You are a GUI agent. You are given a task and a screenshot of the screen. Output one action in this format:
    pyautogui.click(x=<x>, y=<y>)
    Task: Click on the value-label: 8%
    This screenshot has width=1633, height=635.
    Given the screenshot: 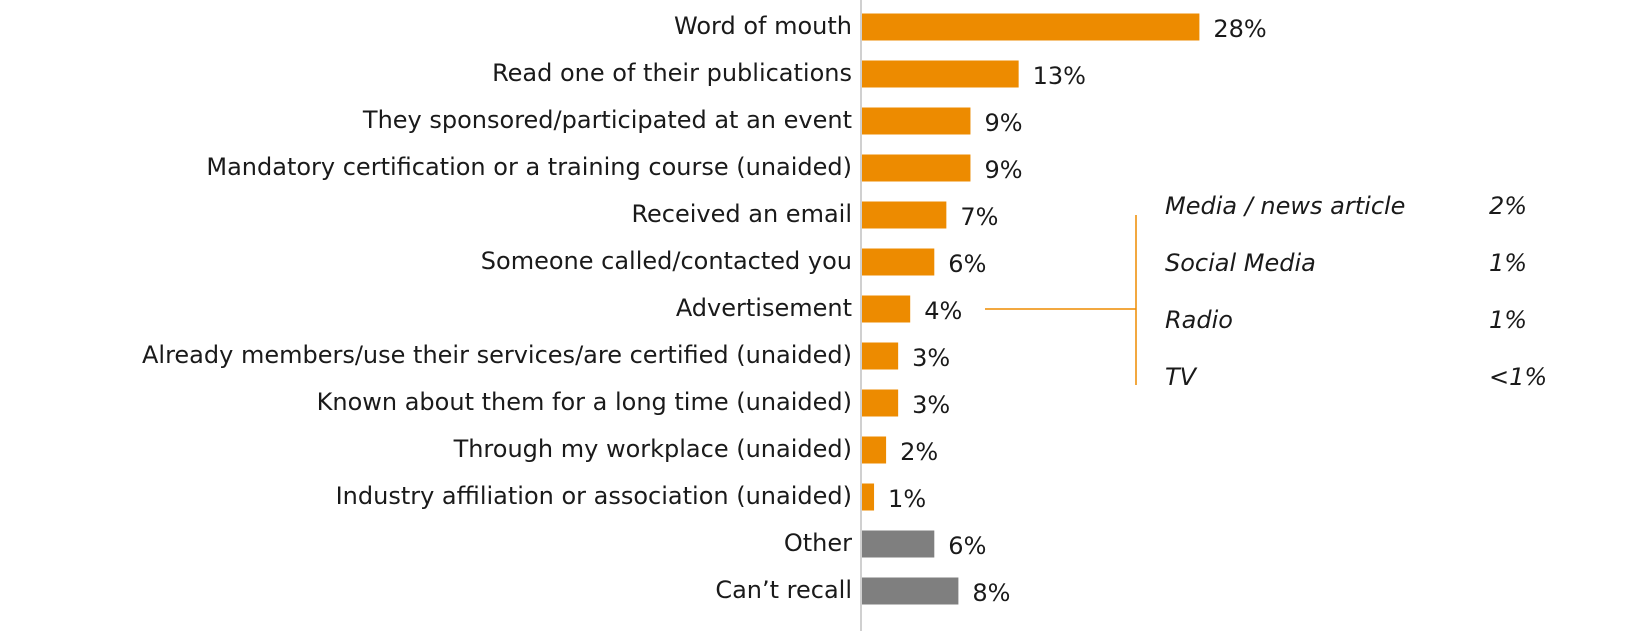 What is the action you would take?
    pyautogui.click(x=991, y=593)
    